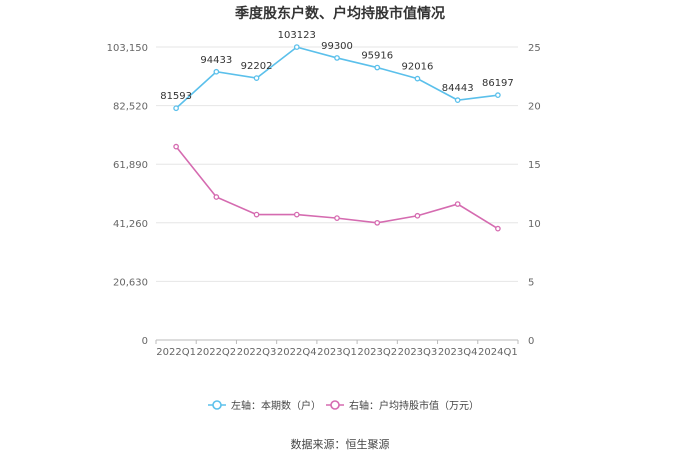 Image resolution: width=680 pixels, height=460 pixels. I want to click on legend-label: 右轴：户均持股市值（万元）, so click(414, 405).